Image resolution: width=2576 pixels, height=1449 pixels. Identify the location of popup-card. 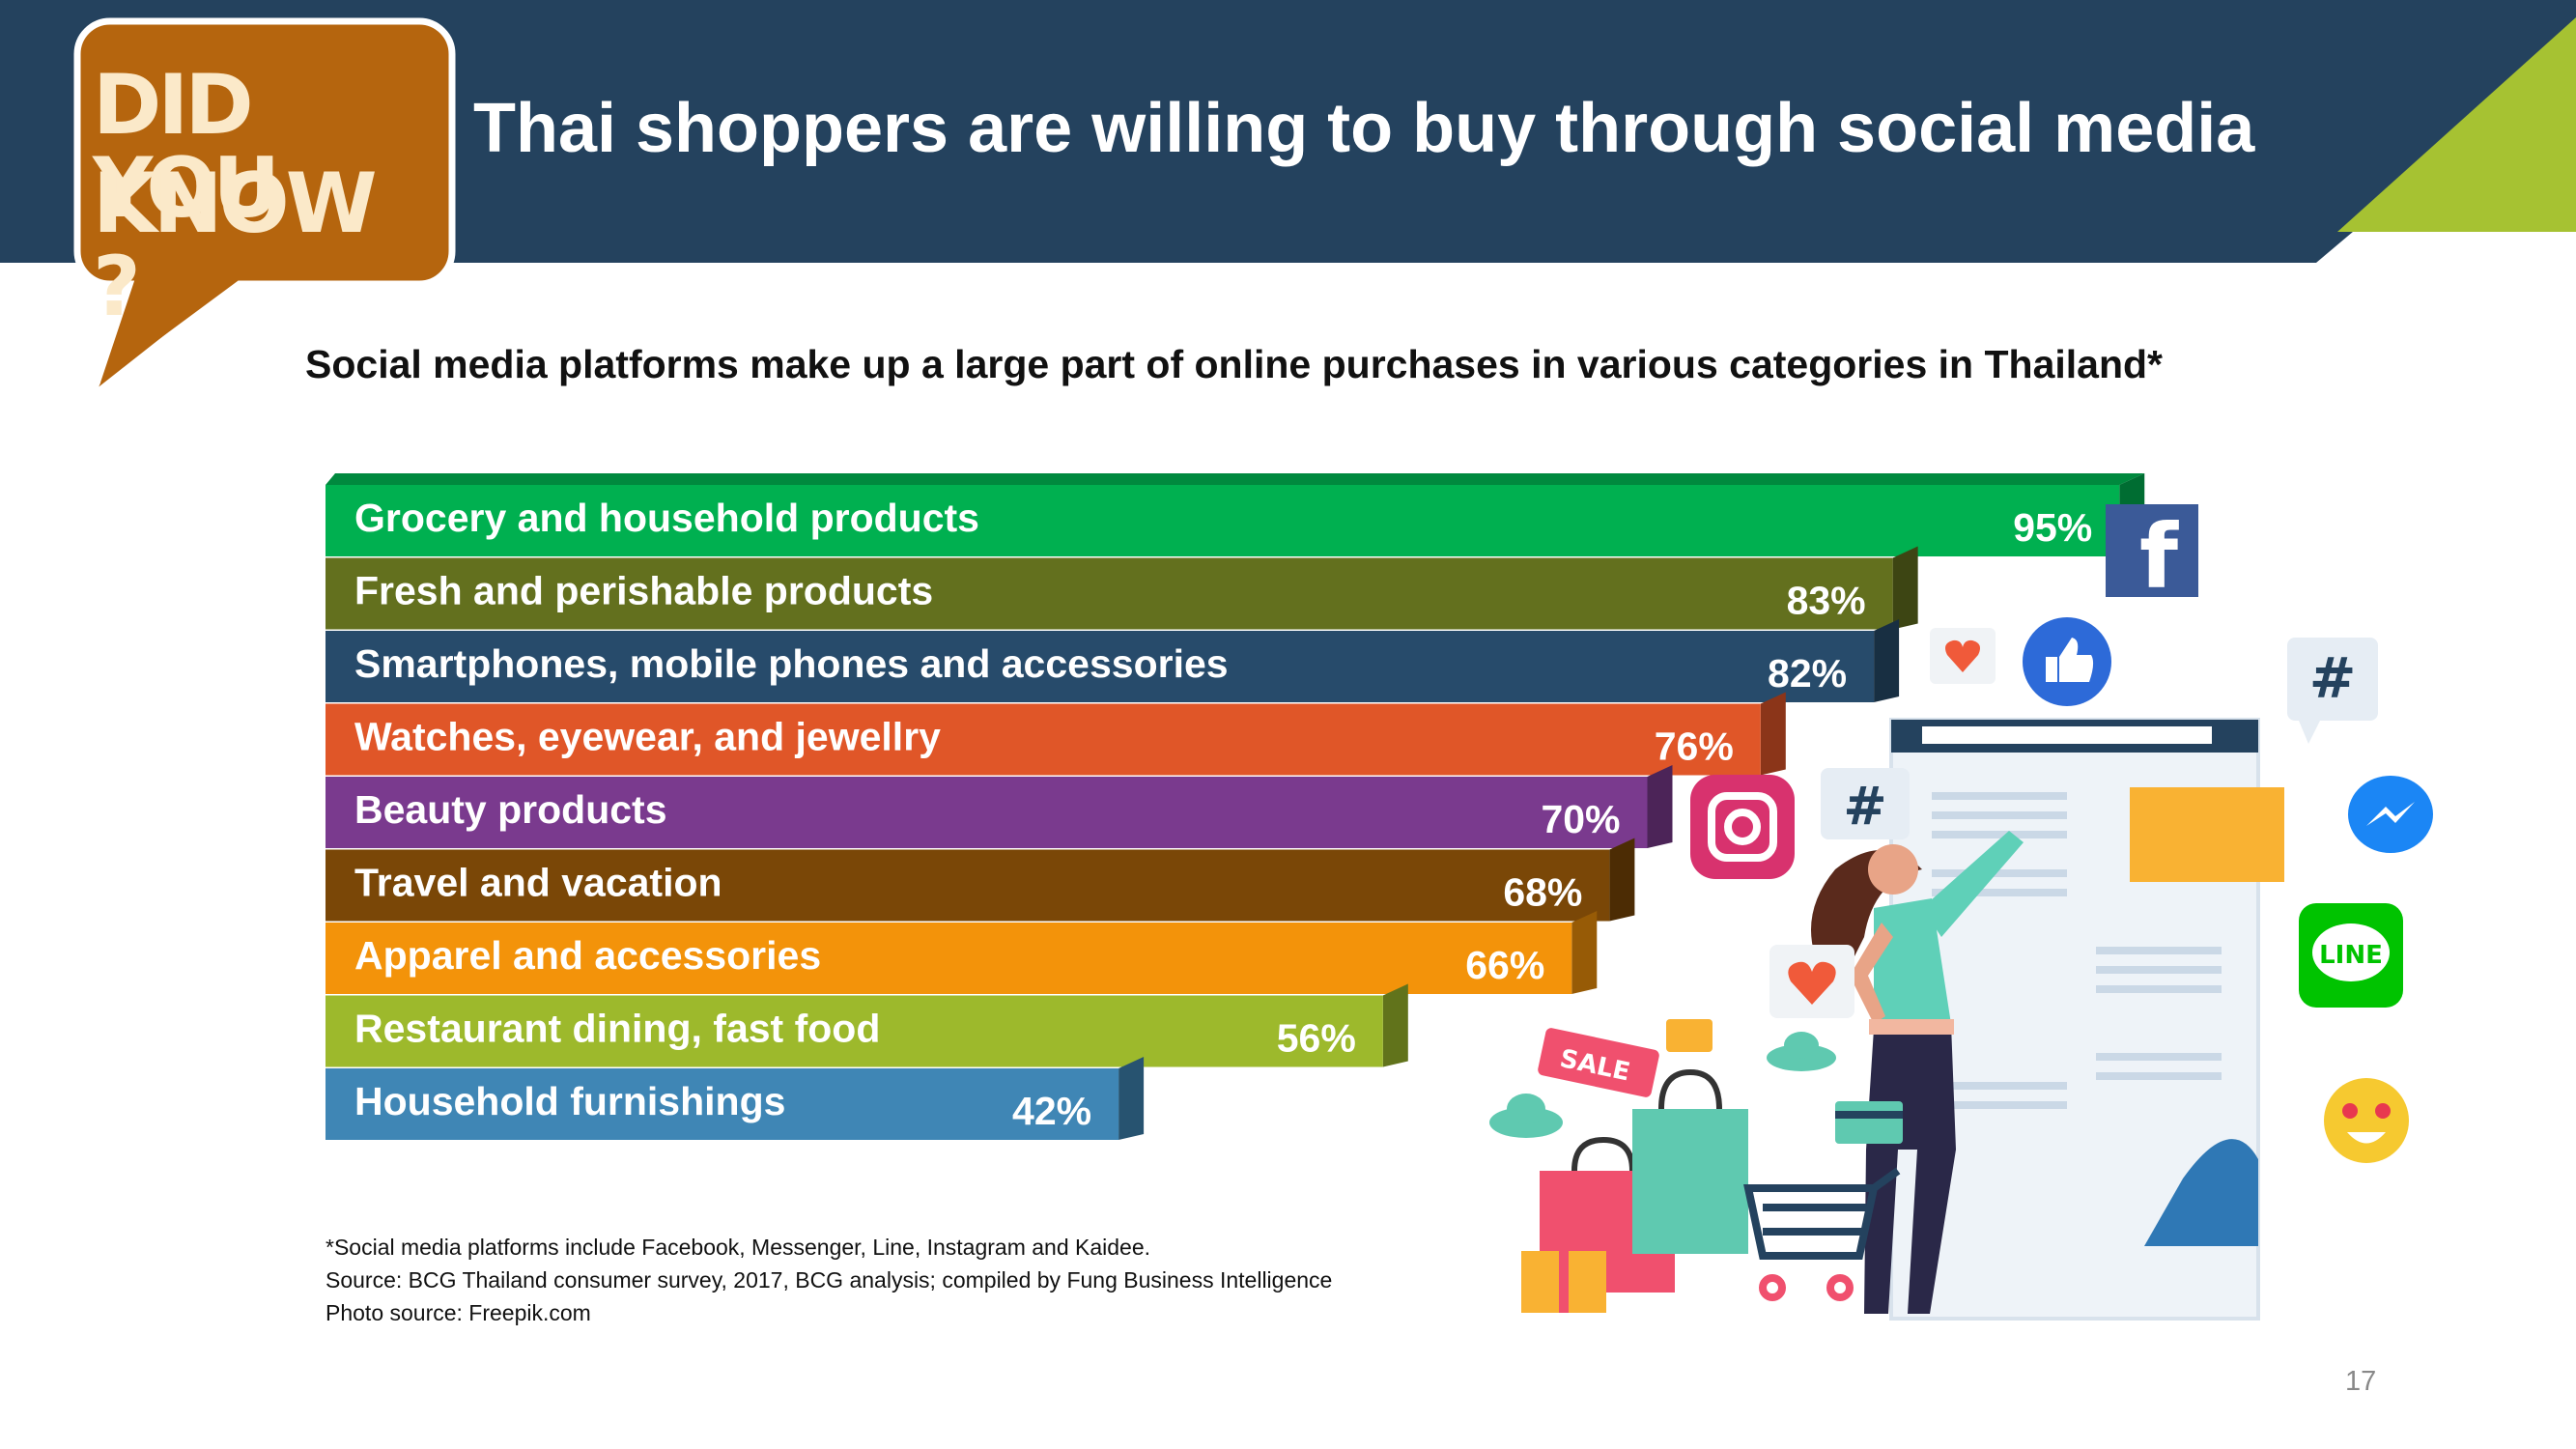
(2207, 834).